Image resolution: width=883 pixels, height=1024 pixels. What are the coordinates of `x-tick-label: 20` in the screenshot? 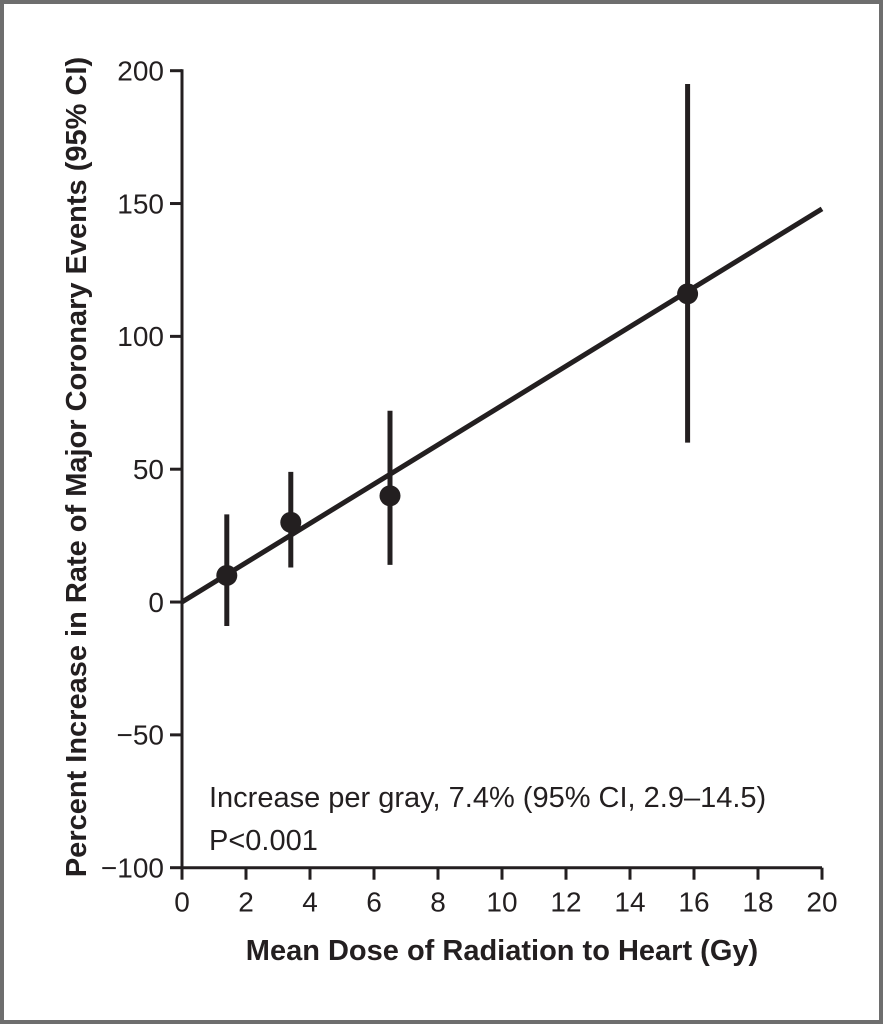 It's located at (821, 902).